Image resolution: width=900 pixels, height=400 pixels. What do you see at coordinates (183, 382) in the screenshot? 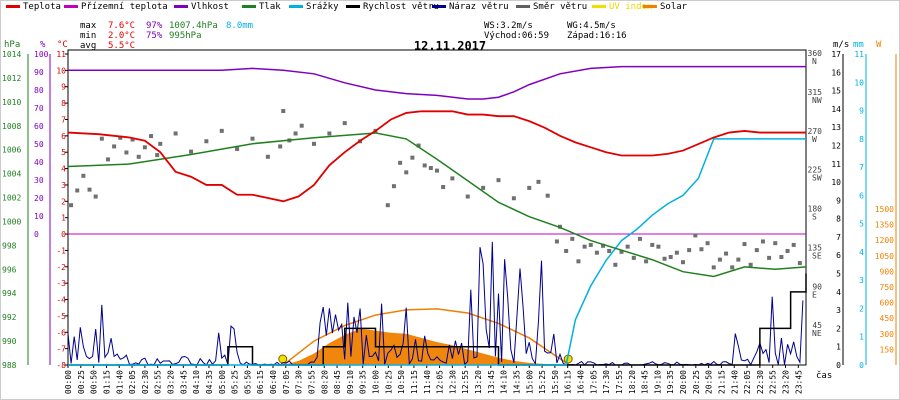
I see `tick-label-x: 03:45` at bounding box center [183, 382].